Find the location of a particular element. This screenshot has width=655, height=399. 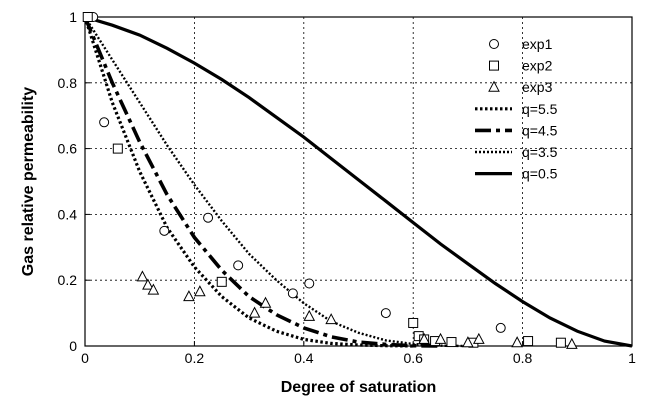

y-tick-label: 1 is located at coordinates (73, 17).